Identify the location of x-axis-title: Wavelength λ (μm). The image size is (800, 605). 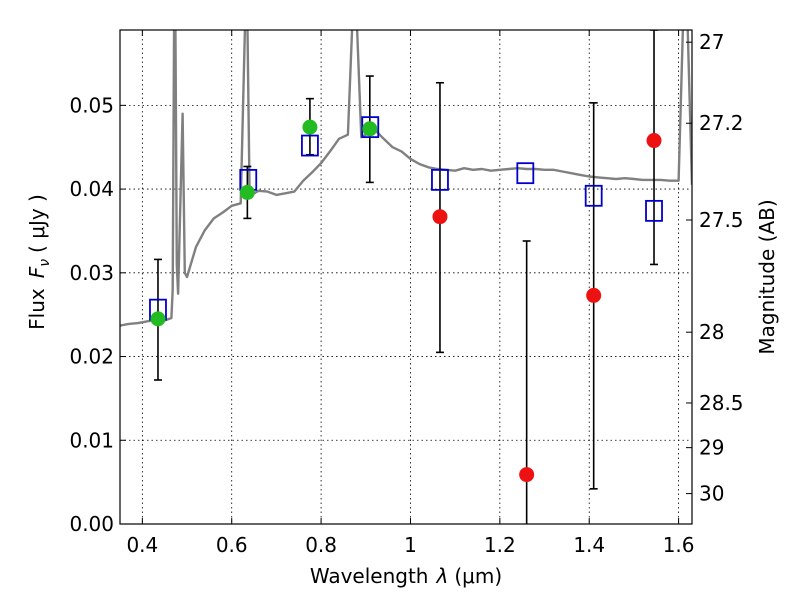
(406, 576).